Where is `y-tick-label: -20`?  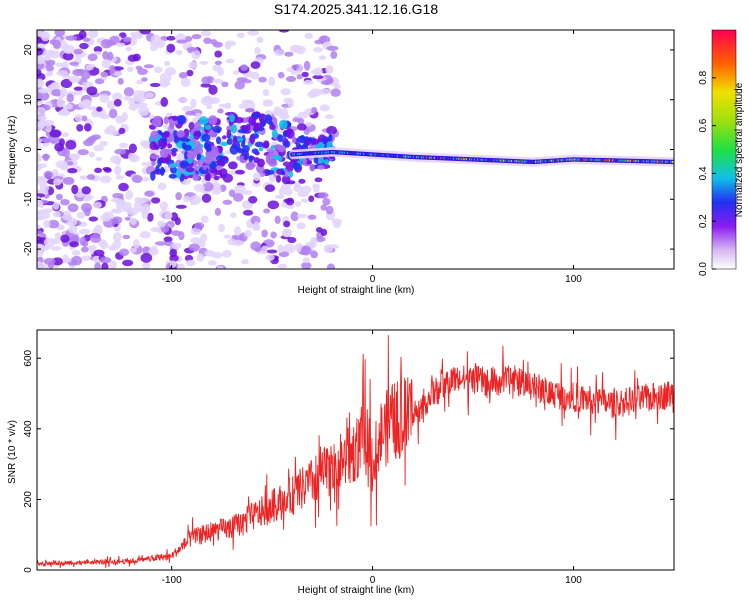
y-tick-label: -20 is located at coordinates (28, 248).